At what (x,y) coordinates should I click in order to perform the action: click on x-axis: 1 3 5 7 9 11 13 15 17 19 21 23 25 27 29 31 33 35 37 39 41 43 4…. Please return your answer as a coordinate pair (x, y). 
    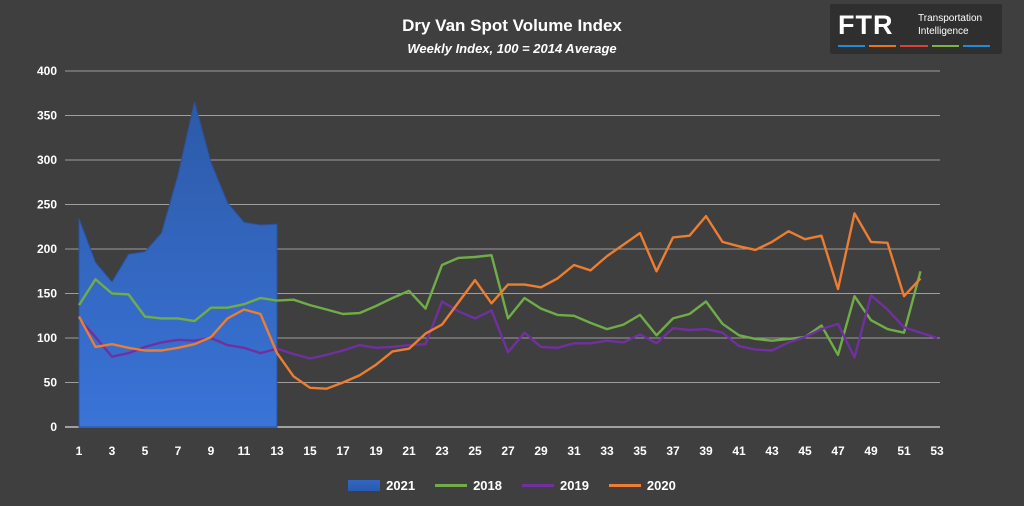
    Looking at the image, I should click on (510, 451).